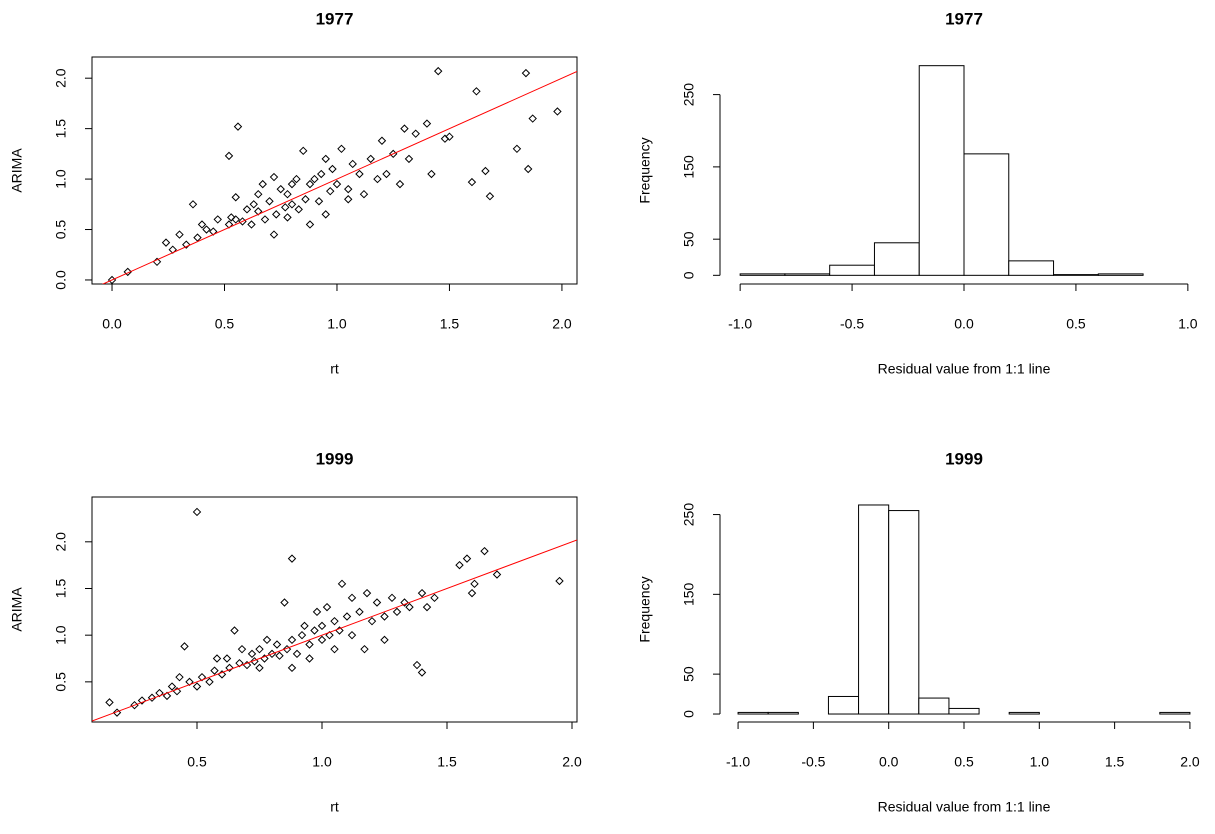 Image resolution: width=1215 pixels, height=834 pixels. What do you see at coordinates (964, 807) in the screenshot?
I see `x-axis-label: Residual value from 1:1 line` at bounding box center [964, 807].